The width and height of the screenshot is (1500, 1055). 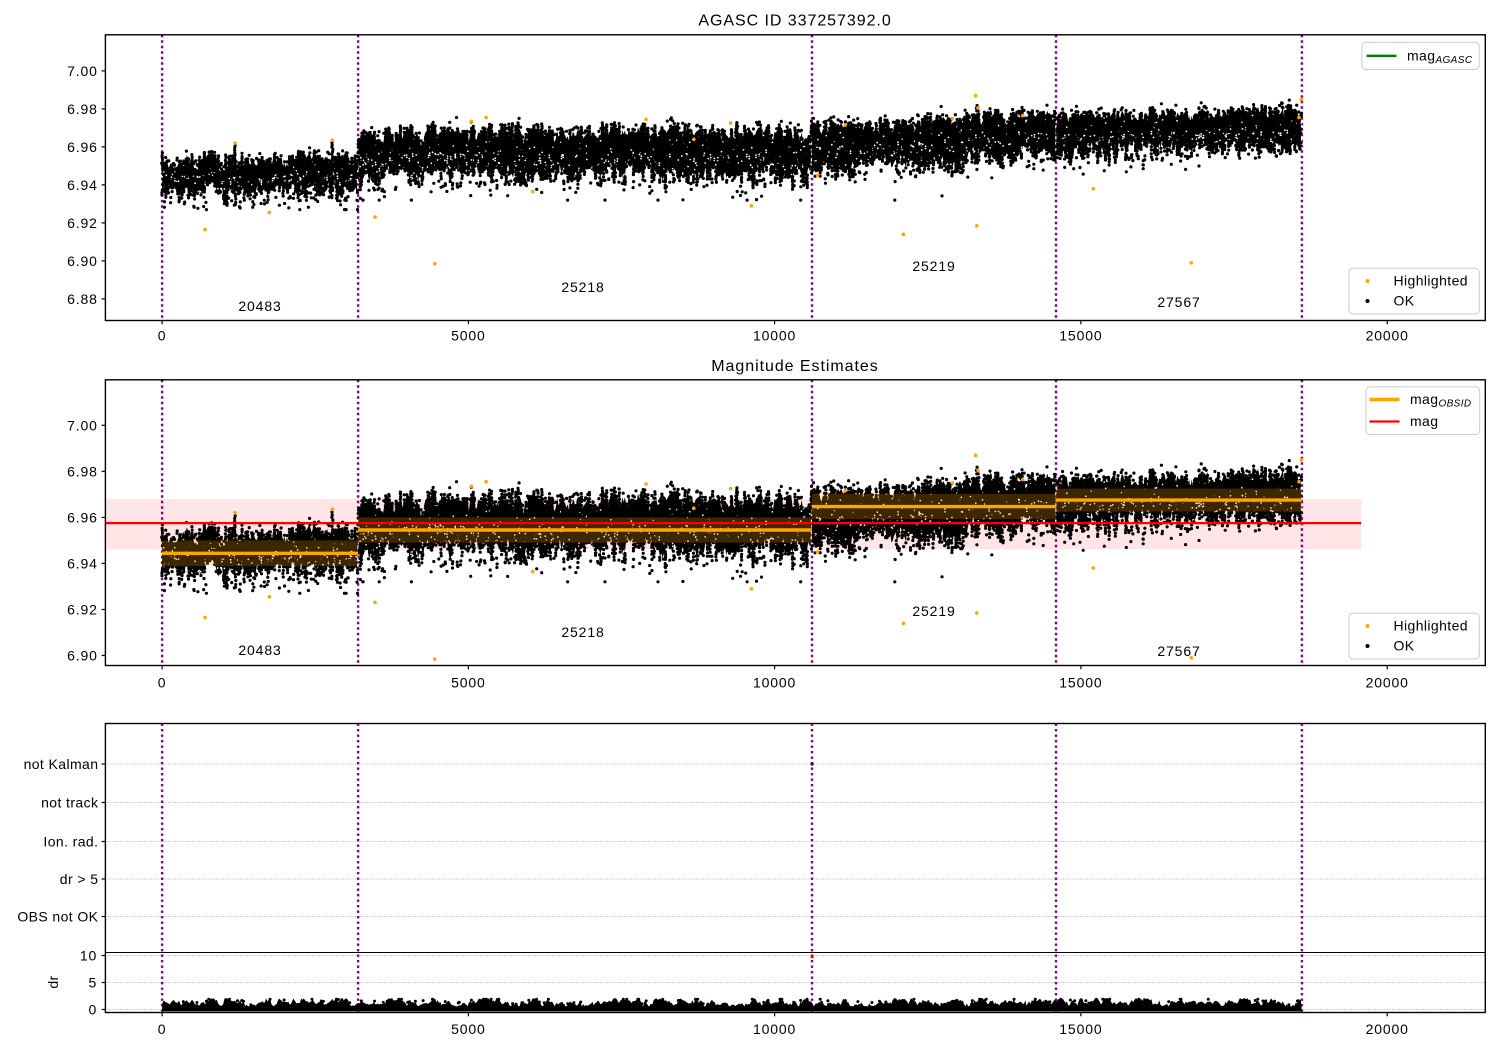 I want to click on svg-text: Ion. rad., so click(x=70, y=842).